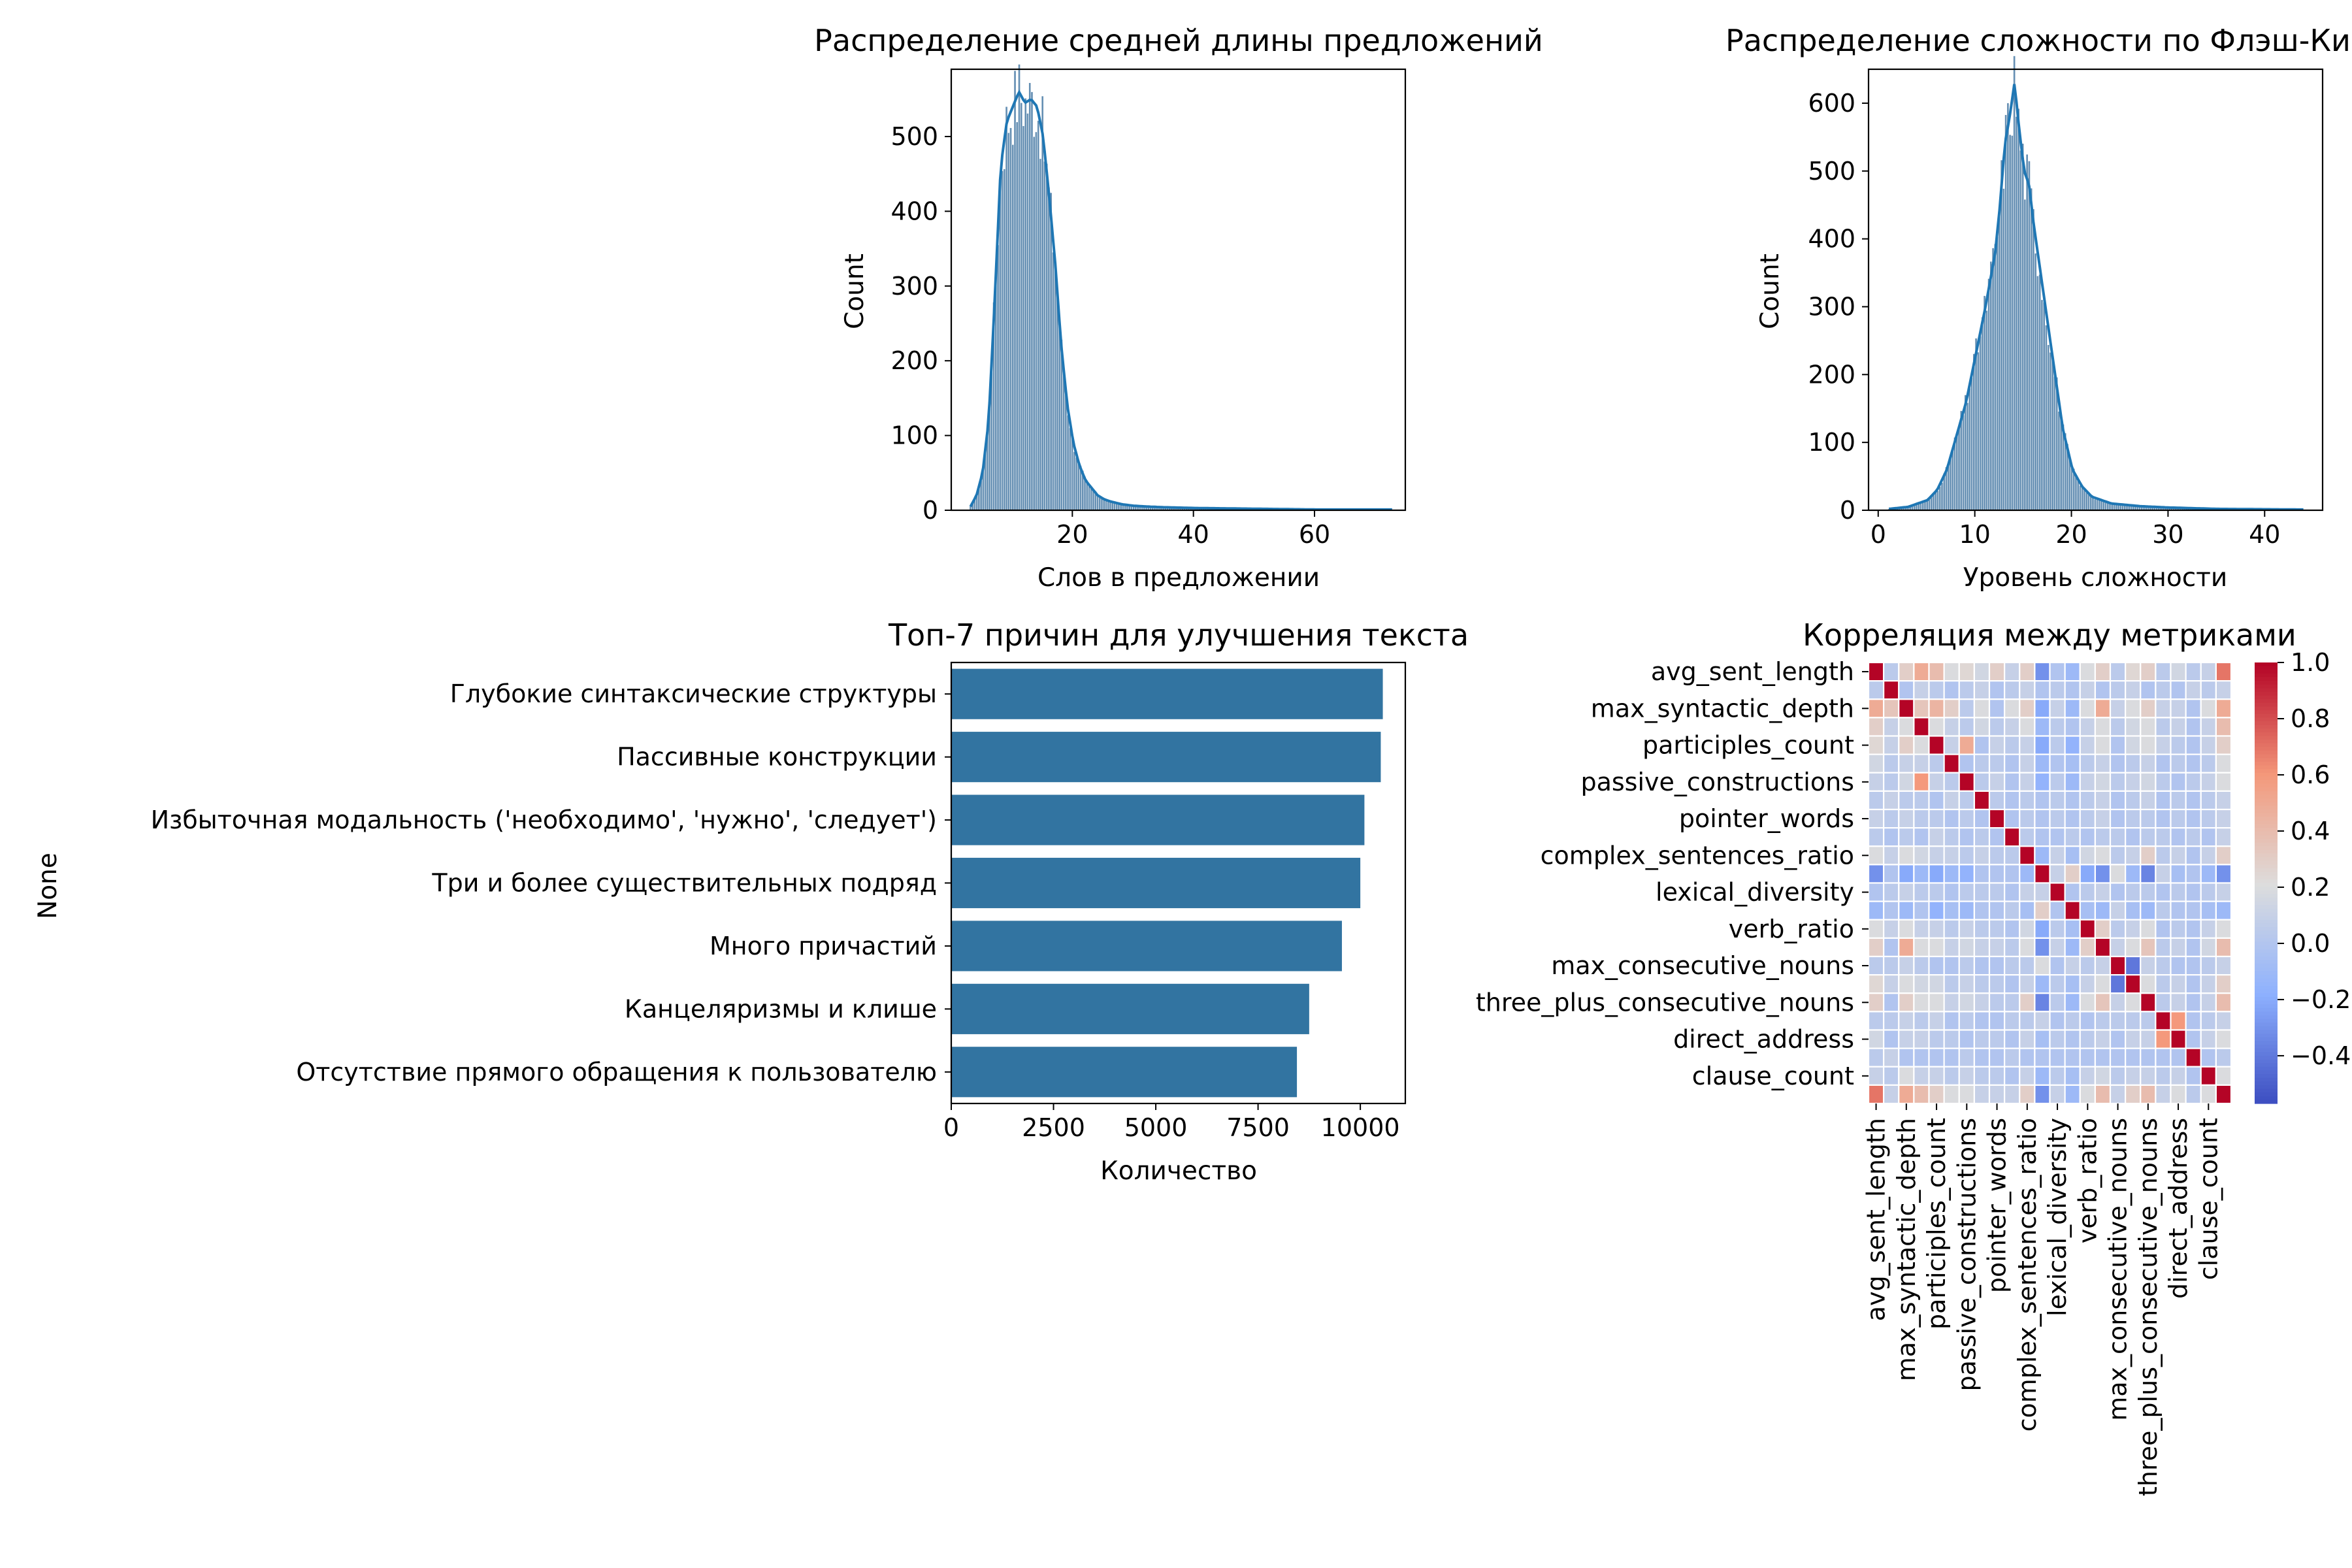 This screenshot has width=2352, height=1568. Describe the element at coordinates (2148, 1307) in the screenshot. I see `column-label: three_plus_consecutive_nouns` at that location.